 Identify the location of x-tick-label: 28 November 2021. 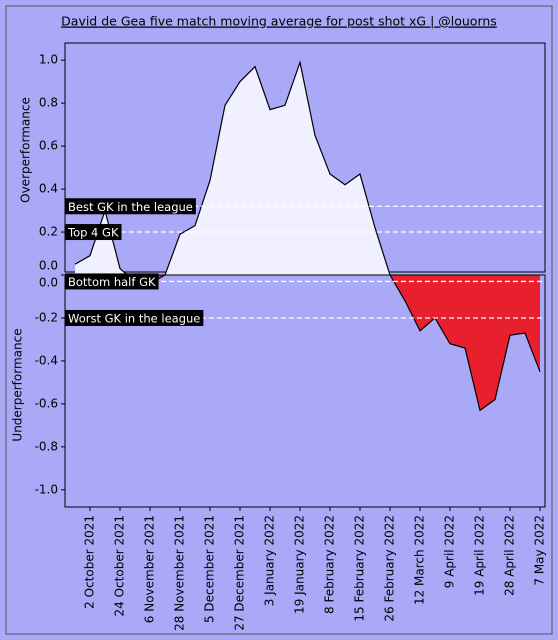
(180, 573).